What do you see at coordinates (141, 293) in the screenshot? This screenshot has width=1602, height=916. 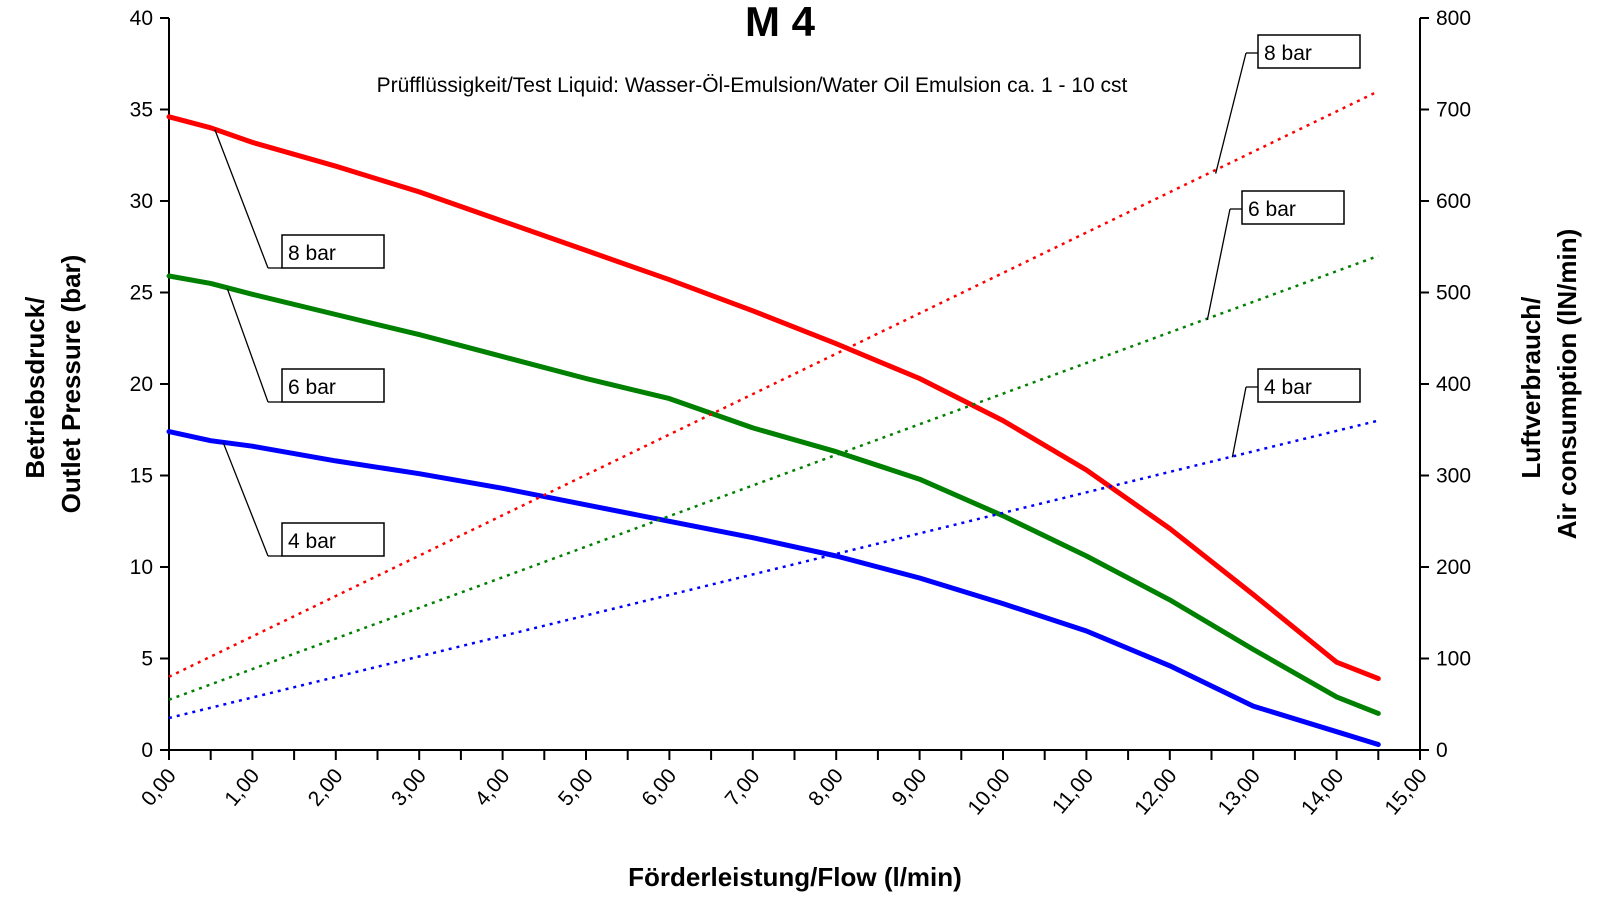 I see `y-tick-label-left: 25` at bounding box center [141, 293].